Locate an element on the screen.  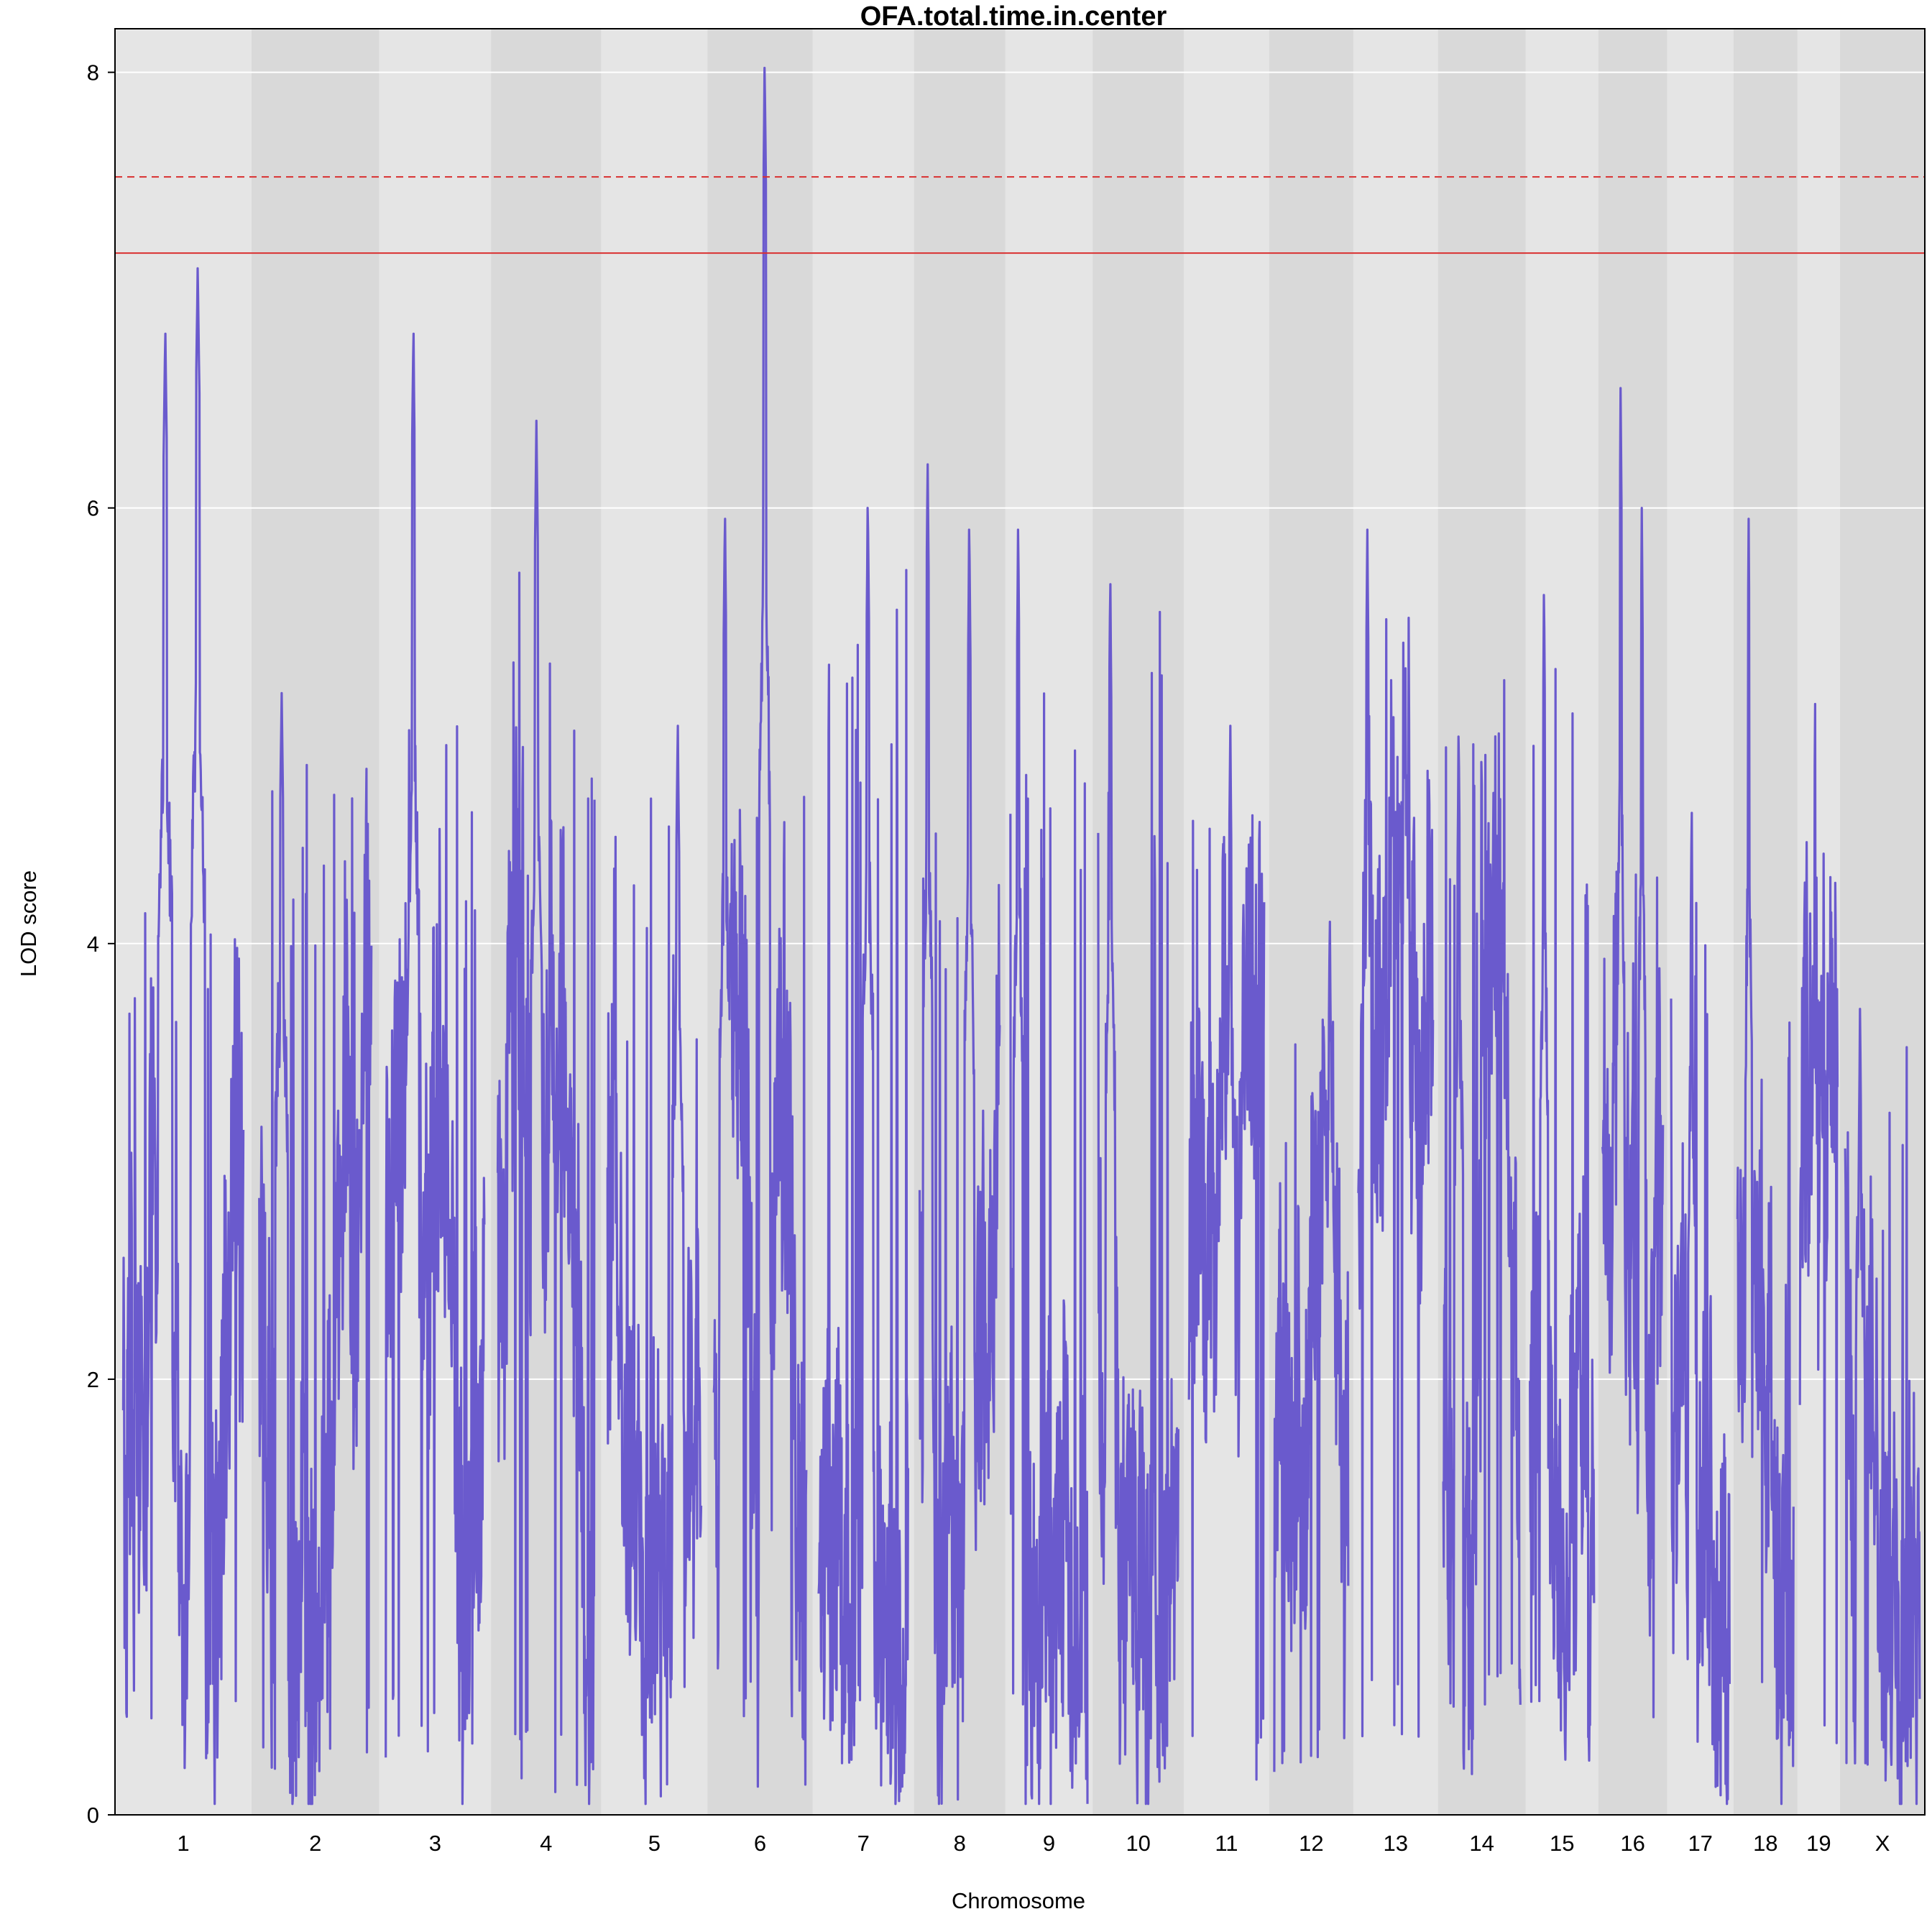
x-tick-label-chr-2: 2 is located at coordinates (315, 1843).